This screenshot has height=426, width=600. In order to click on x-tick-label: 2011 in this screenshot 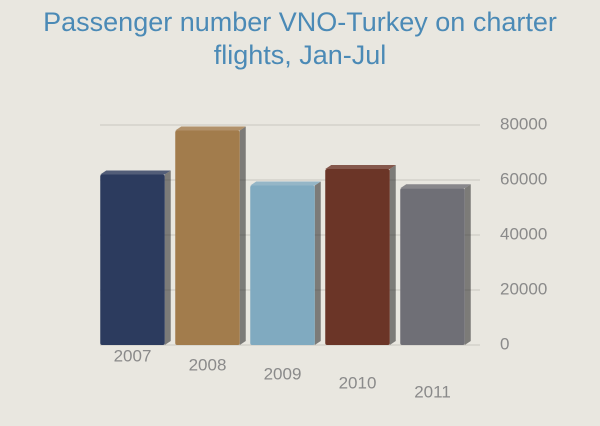, I will do `click(432, 391)`.